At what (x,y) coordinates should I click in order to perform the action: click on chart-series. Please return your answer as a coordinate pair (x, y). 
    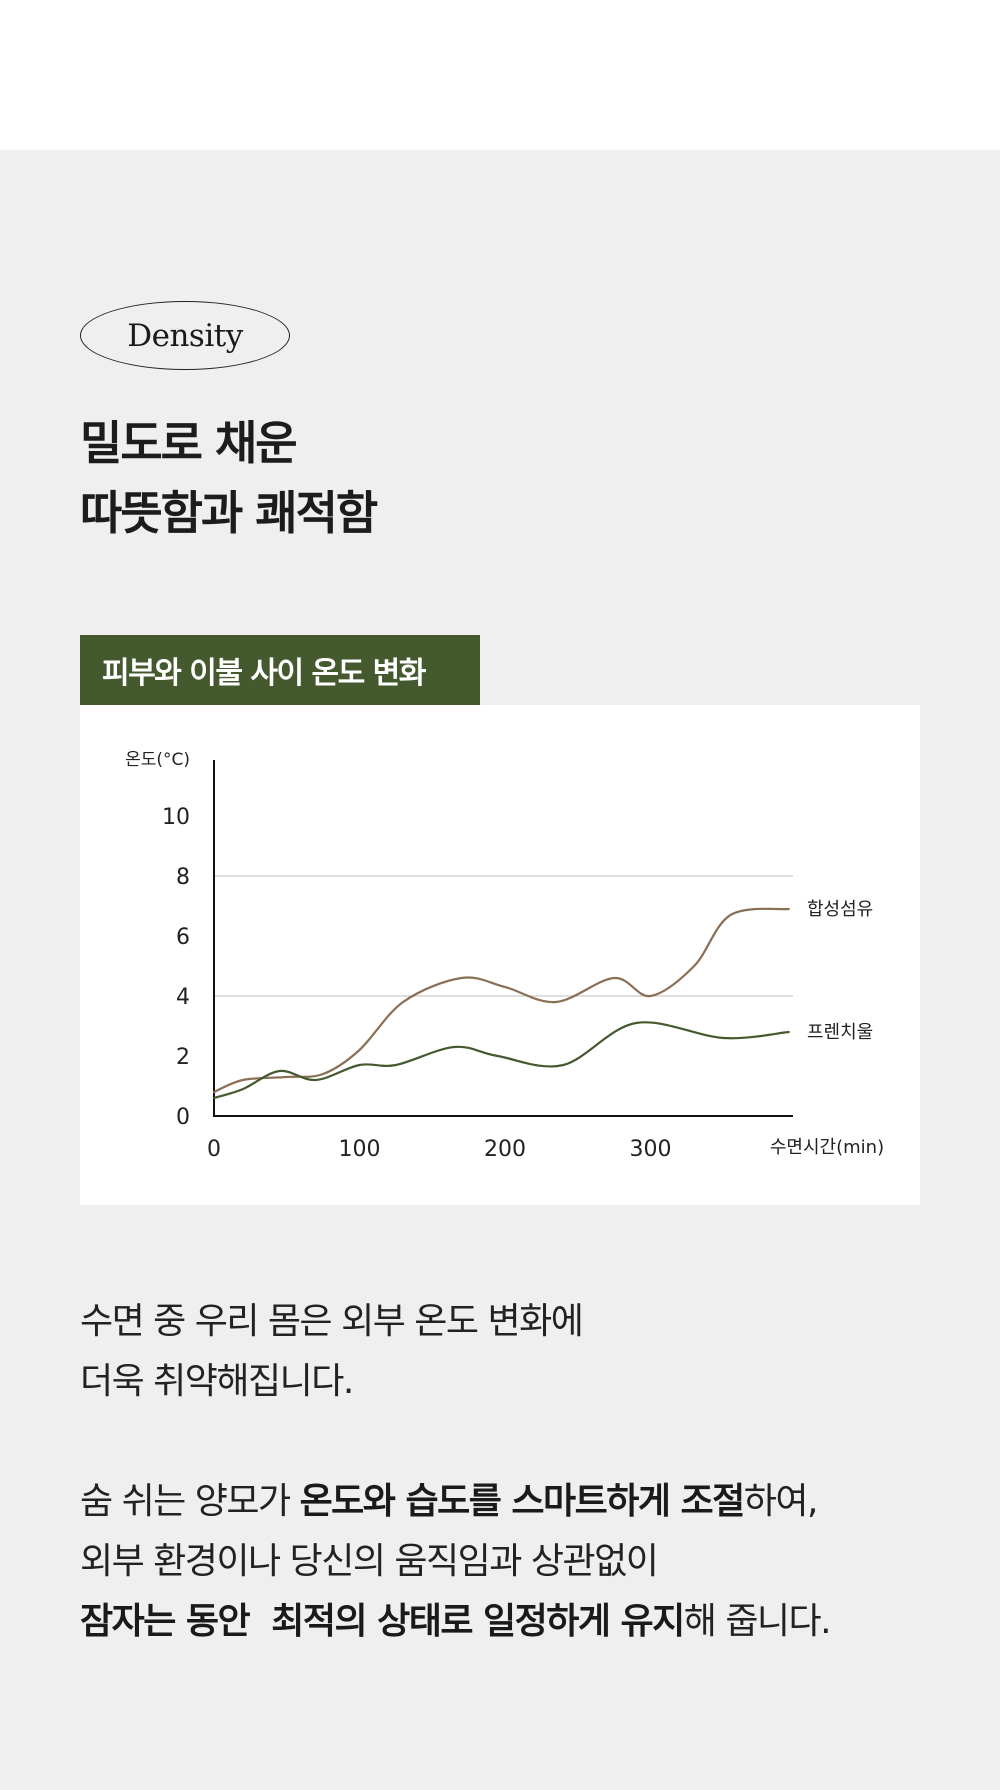
    Looking at the image, I should click on (501, 1003).